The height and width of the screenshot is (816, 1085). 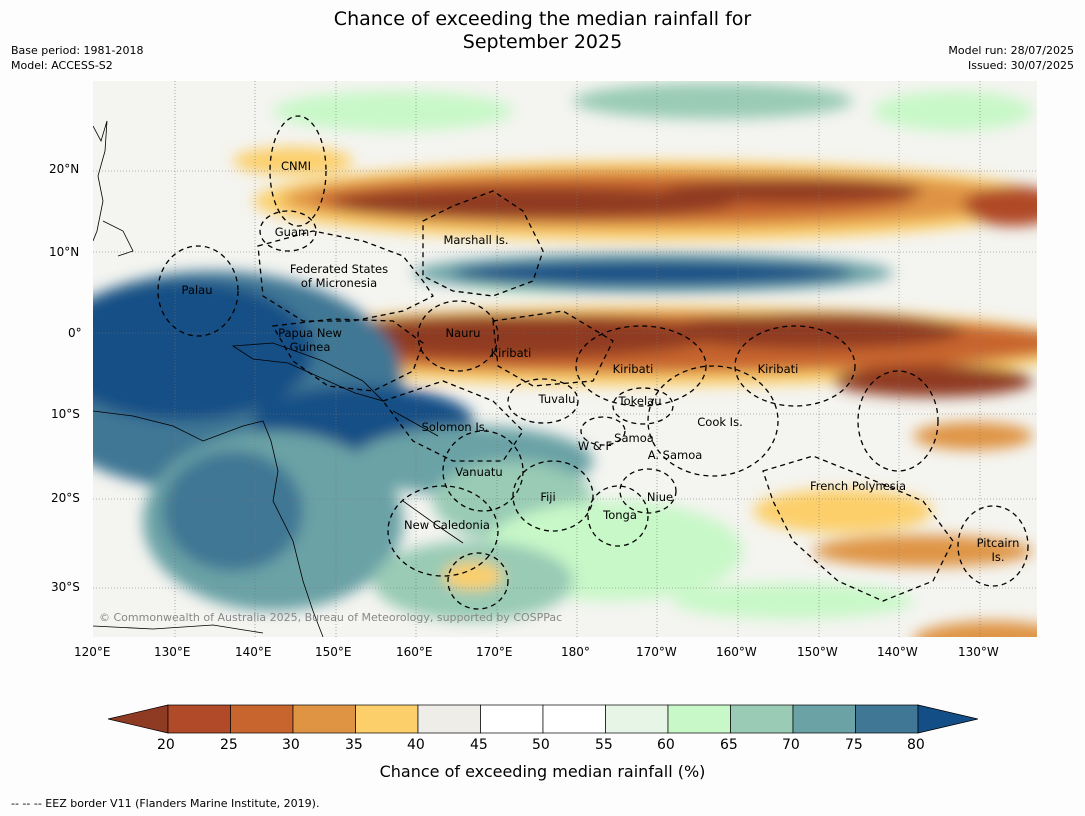 What do you see at coordinates (138, 719) in the screenshot?
I see `colorbar-low-extension` at bounding box center [138, 719].